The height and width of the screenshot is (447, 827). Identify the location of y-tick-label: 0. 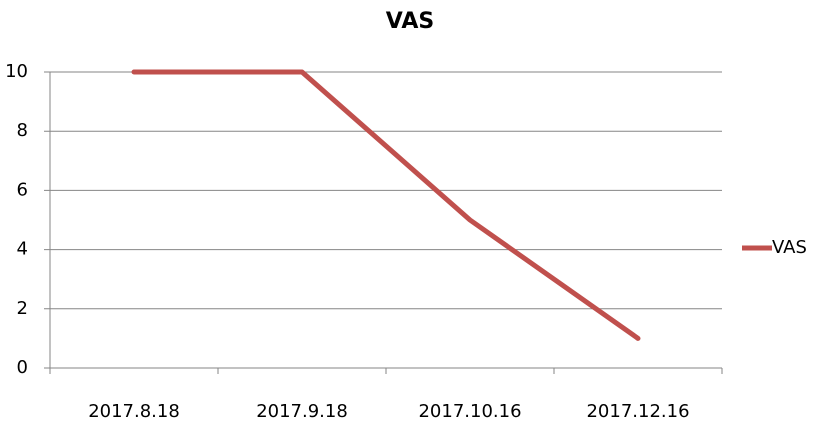
(22, 367).